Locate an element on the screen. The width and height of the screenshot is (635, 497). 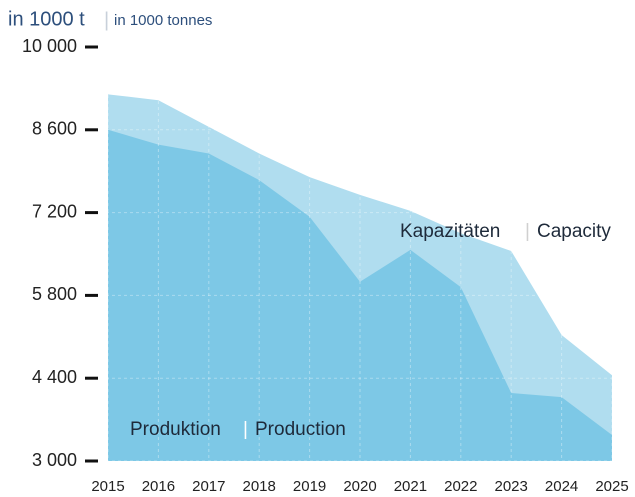
x-tick-label: 2017 is located at coordinates (208, 486).